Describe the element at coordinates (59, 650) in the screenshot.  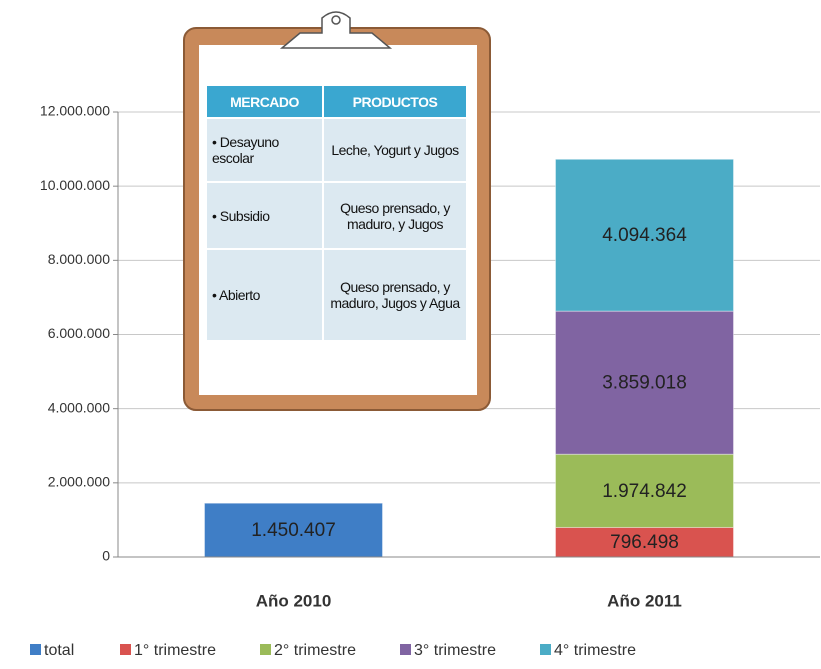
I see `legend-label: total` at that location.